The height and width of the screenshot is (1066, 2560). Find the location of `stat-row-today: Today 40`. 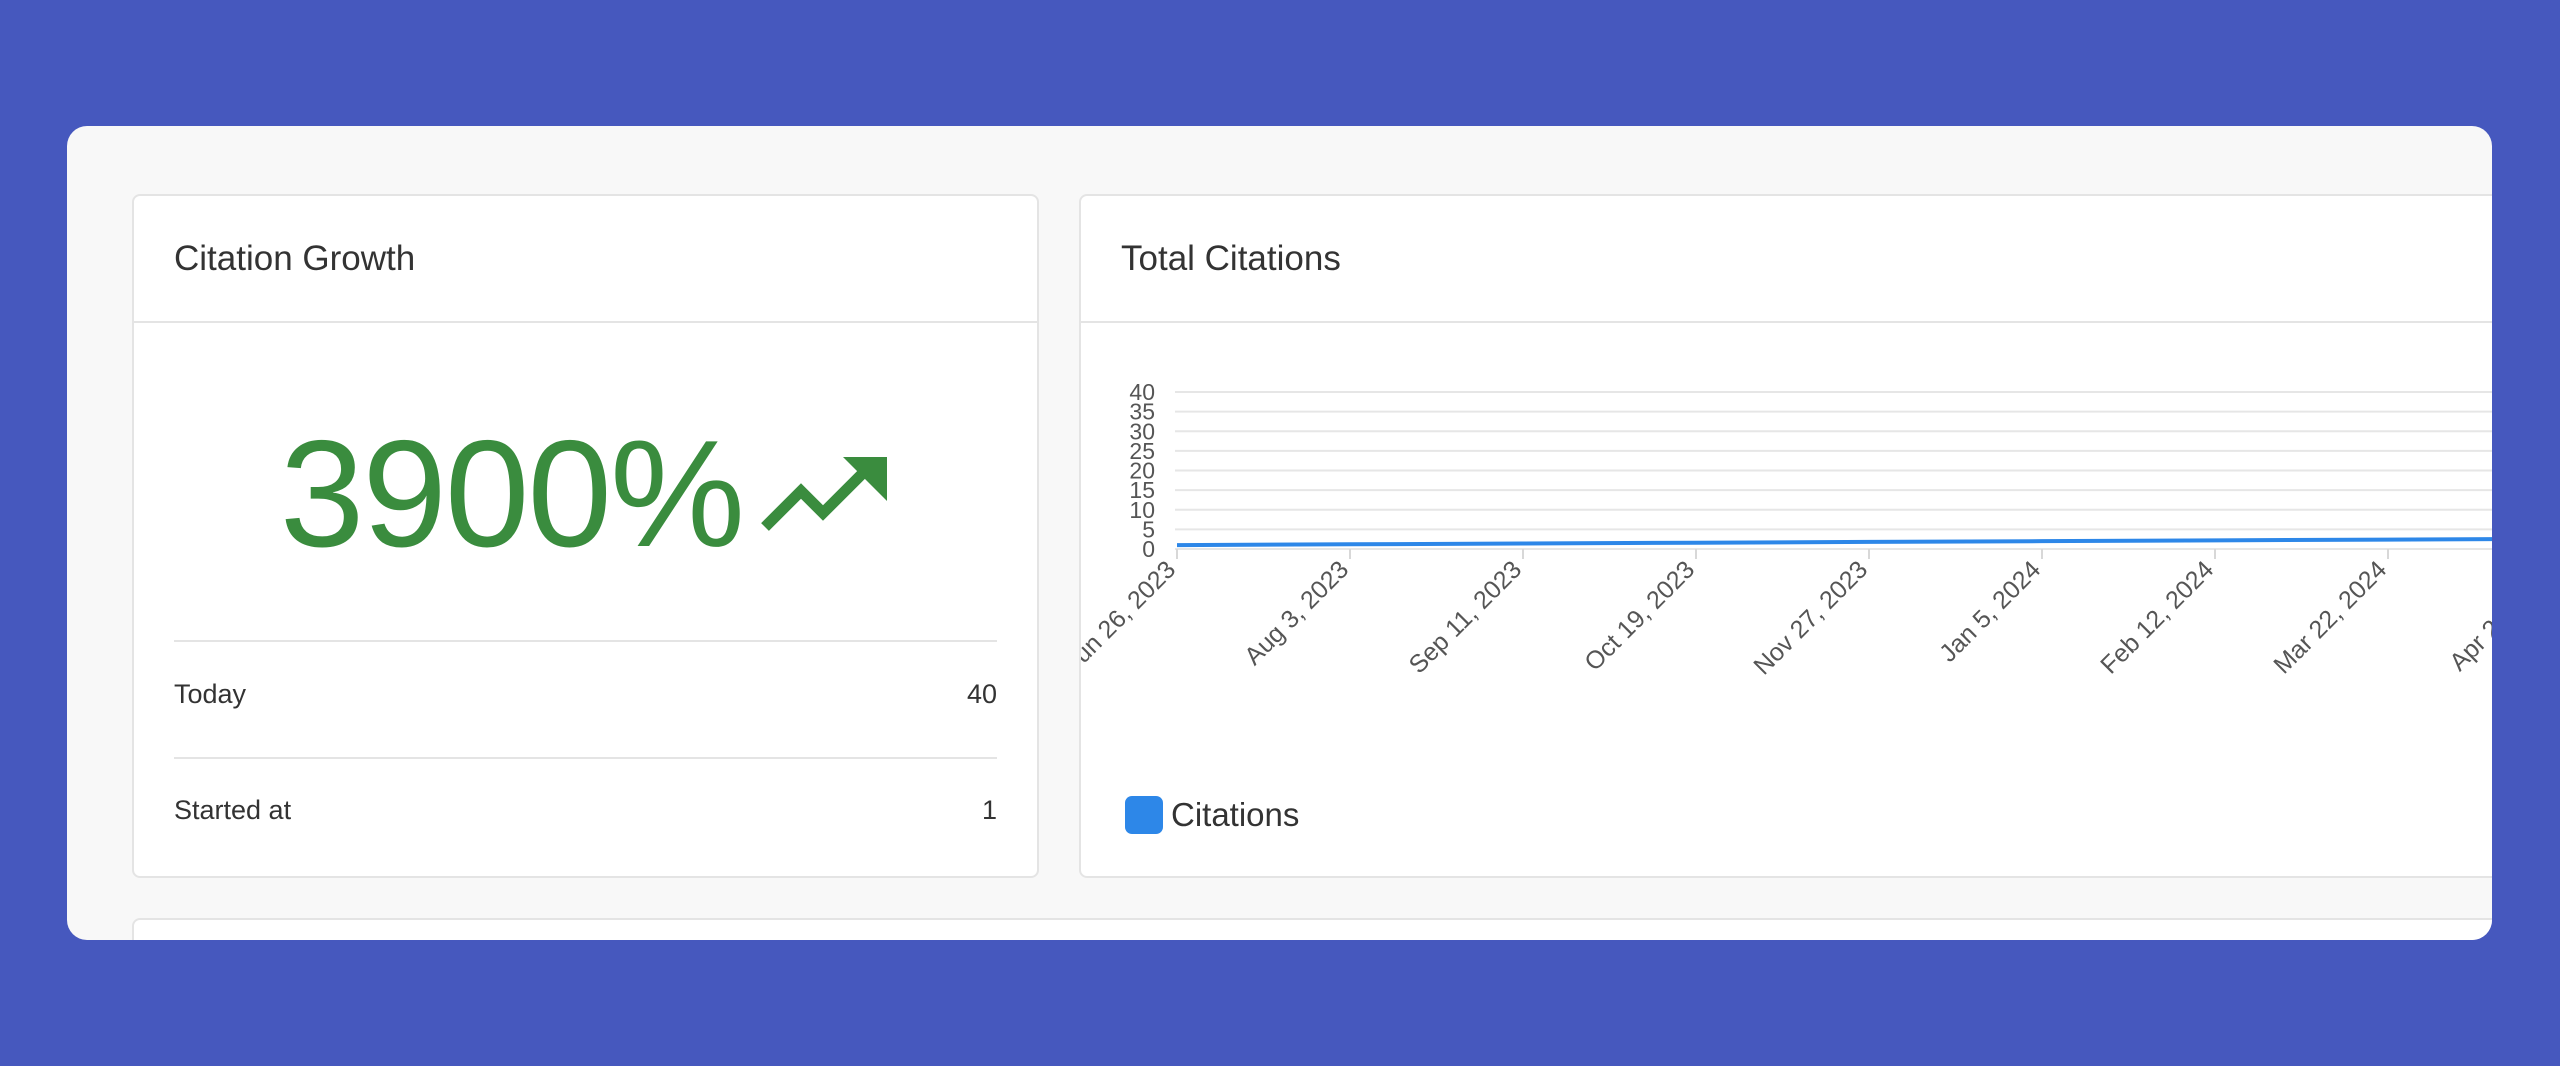

stat-row-today: Today 40 is located at coordinates (585, 694).